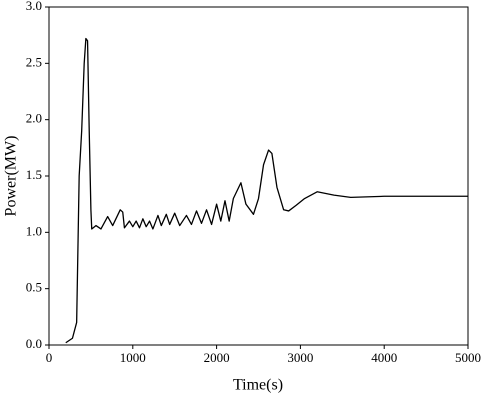  What do you see at coordinates (34, 61) in the screenshot?
I see `y-tick-label: 2.5` at bounding box center [34, 61].